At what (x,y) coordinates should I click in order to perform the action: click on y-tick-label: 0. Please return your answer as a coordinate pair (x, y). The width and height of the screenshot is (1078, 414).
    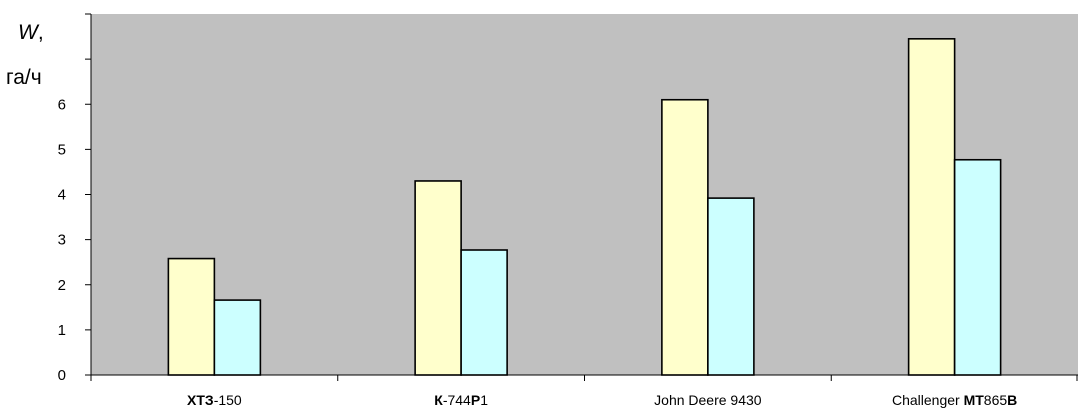
    Looking at the image, I should click on (62, 375).